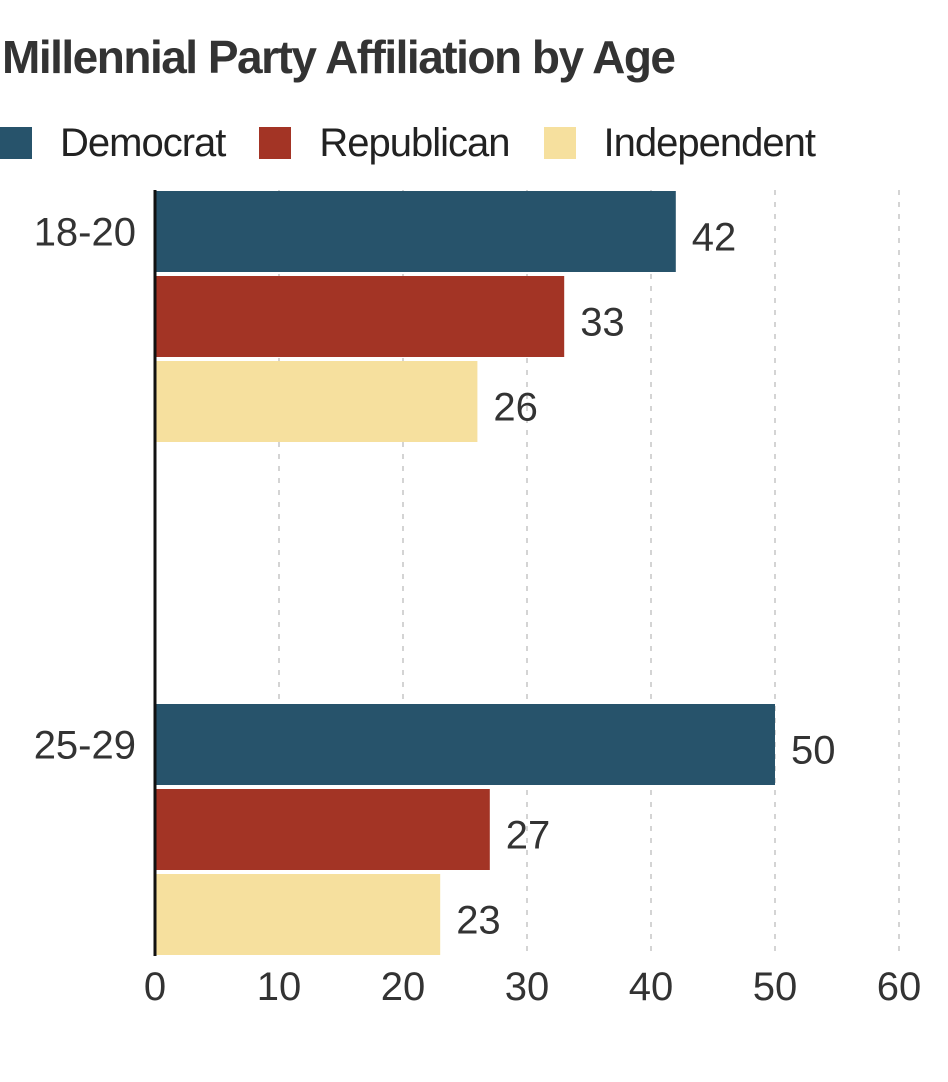  What do you see at coordinates (602, 323) in the screenshot?
I see `data-label: 33` at bounding box center [602, 323].